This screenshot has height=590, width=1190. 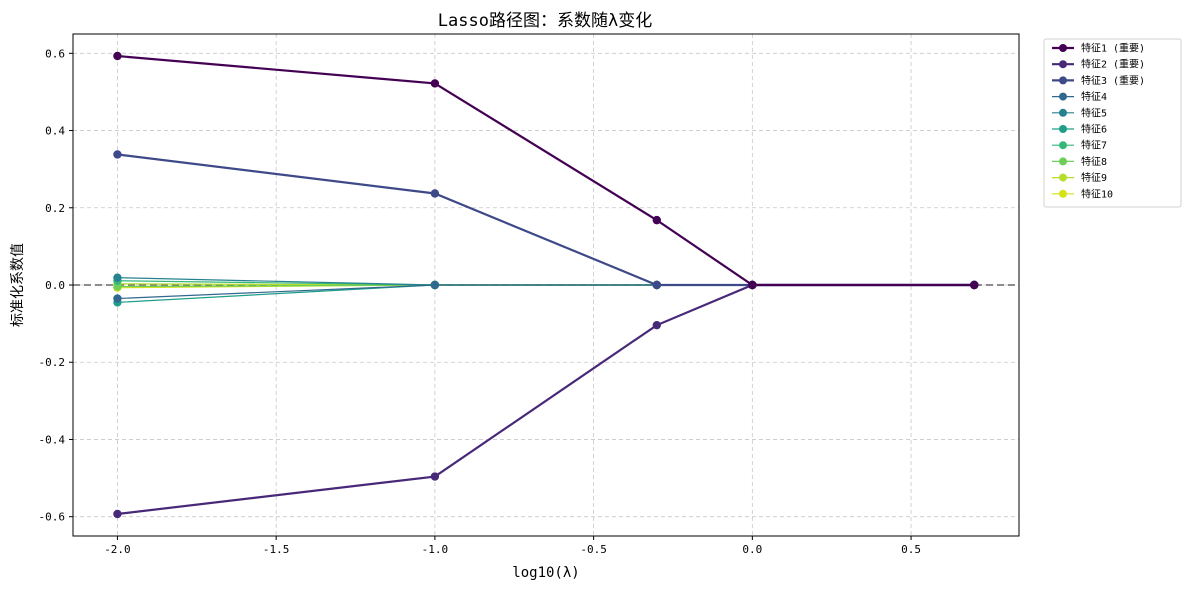 I want to click on y-tick-label: -0.2, so click(x=52, y=362).